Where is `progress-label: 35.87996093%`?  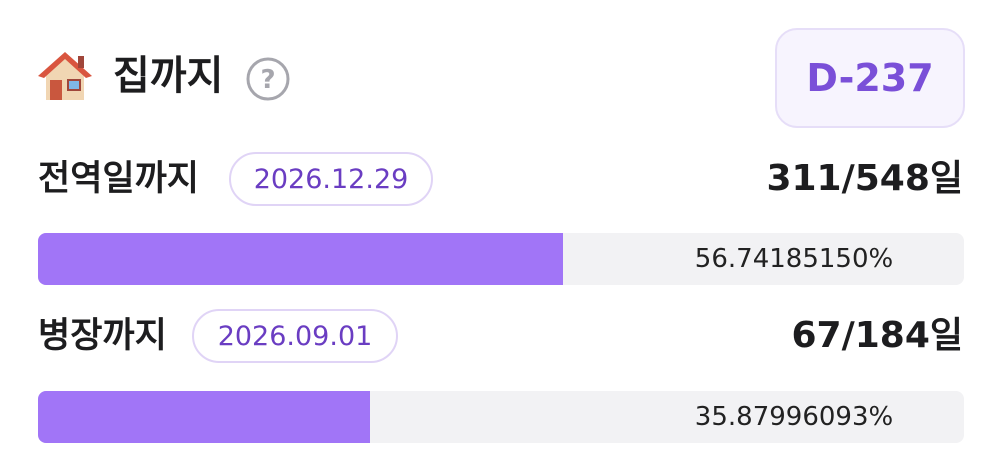
progress-label: 35.87996093% is located at coordinates (794, 417).